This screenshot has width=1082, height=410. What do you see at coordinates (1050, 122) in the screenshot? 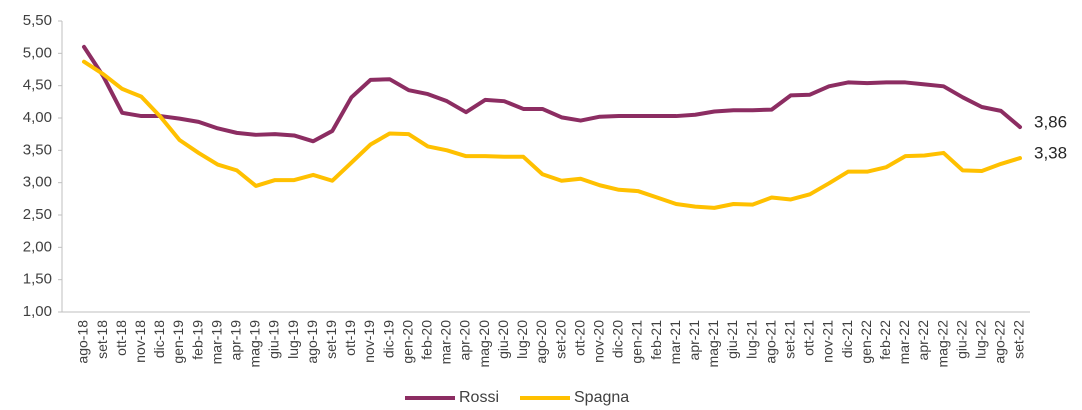
I see `value-label: 3,86` at bounding box center [1050, 122].